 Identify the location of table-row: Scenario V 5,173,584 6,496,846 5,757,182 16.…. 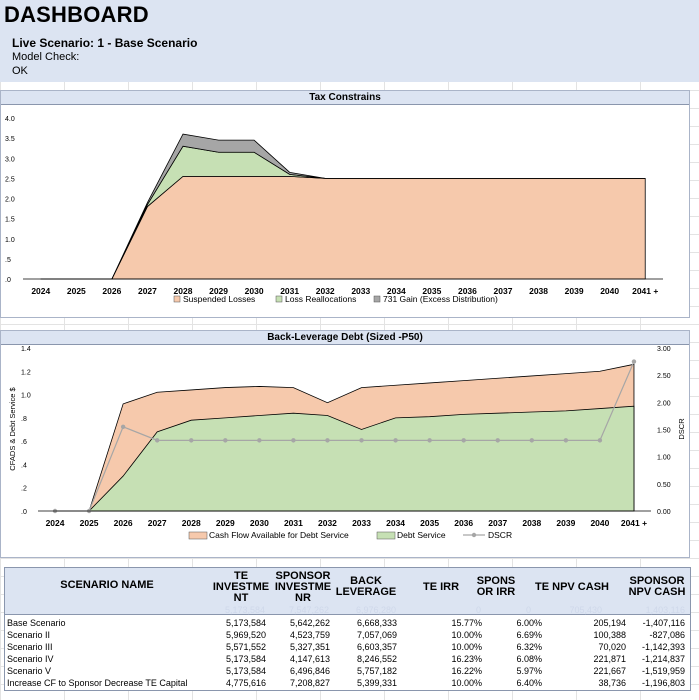
(347, 671).